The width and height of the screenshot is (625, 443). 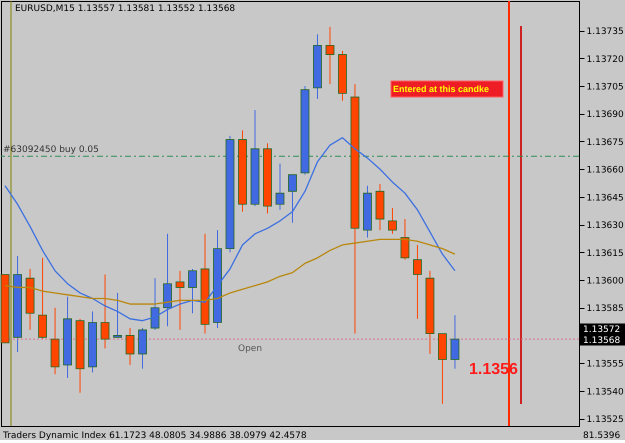 I want to click on chart-title: EURUSD,M15 1.13557 1.13581 1.13552 1.13568, so click(x=125, y=9).